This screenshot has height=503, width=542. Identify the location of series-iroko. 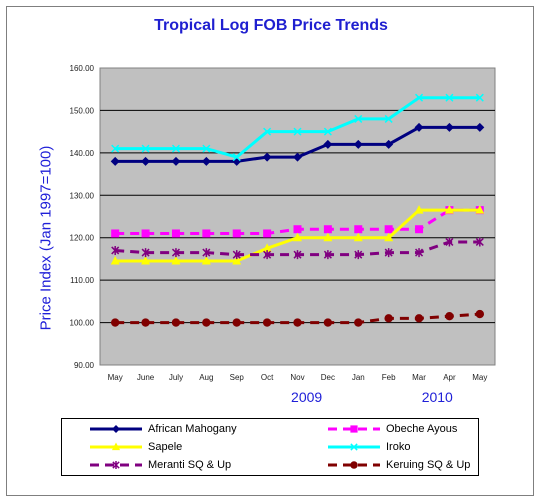
(297, 127).